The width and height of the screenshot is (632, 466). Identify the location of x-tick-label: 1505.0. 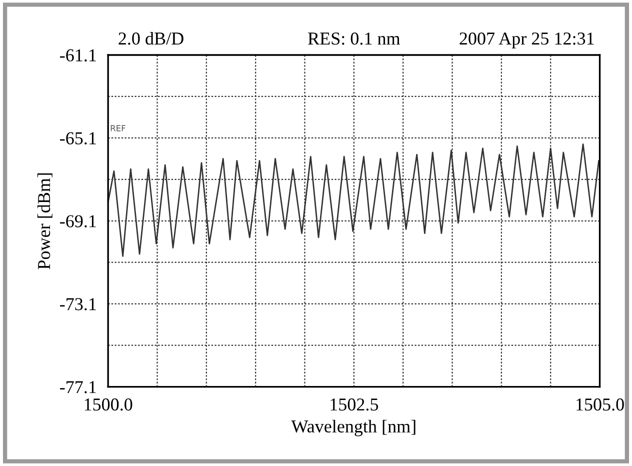
(600, 404).